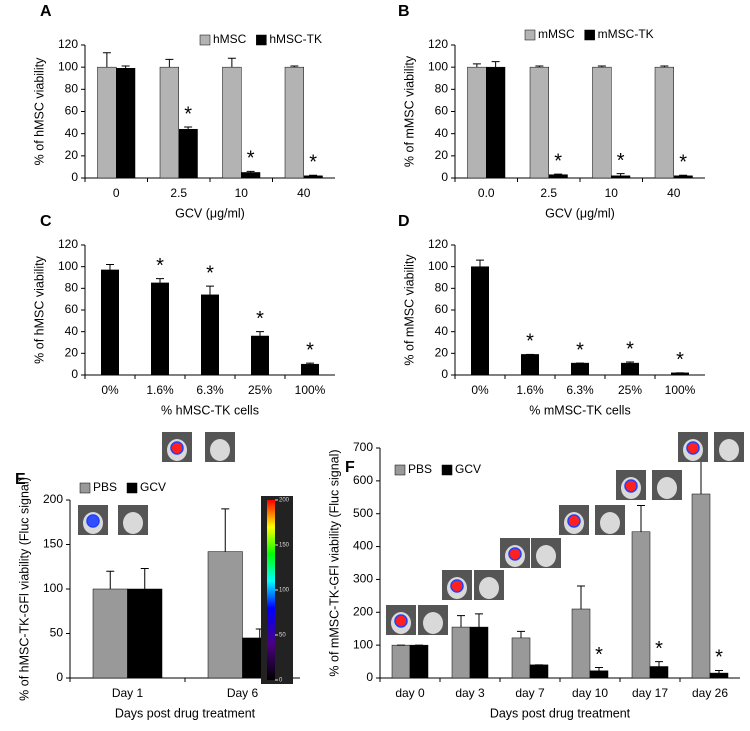 This screenshot has width=750, height=731. What do you see at coordinates (57, 633) in the screenshot?
I see `y-tick-label: 50` at bounding box center [57, 633].